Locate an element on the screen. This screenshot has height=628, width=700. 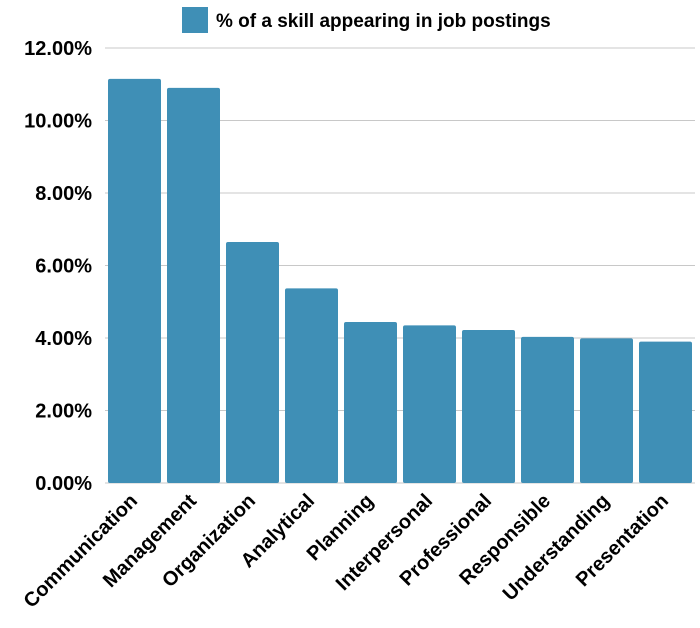
bar-understanding is located at coordinates (606, 410).